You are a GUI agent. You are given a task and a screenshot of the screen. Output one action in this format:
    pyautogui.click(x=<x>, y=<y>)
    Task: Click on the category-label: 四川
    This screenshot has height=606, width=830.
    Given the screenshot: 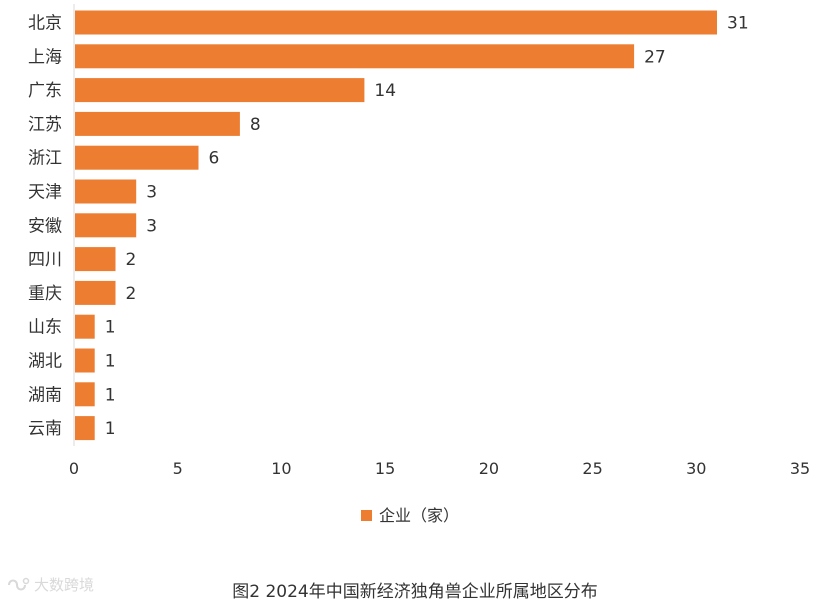 What is the action you would take?
    pyautogui.click(x=45, y=260)
    